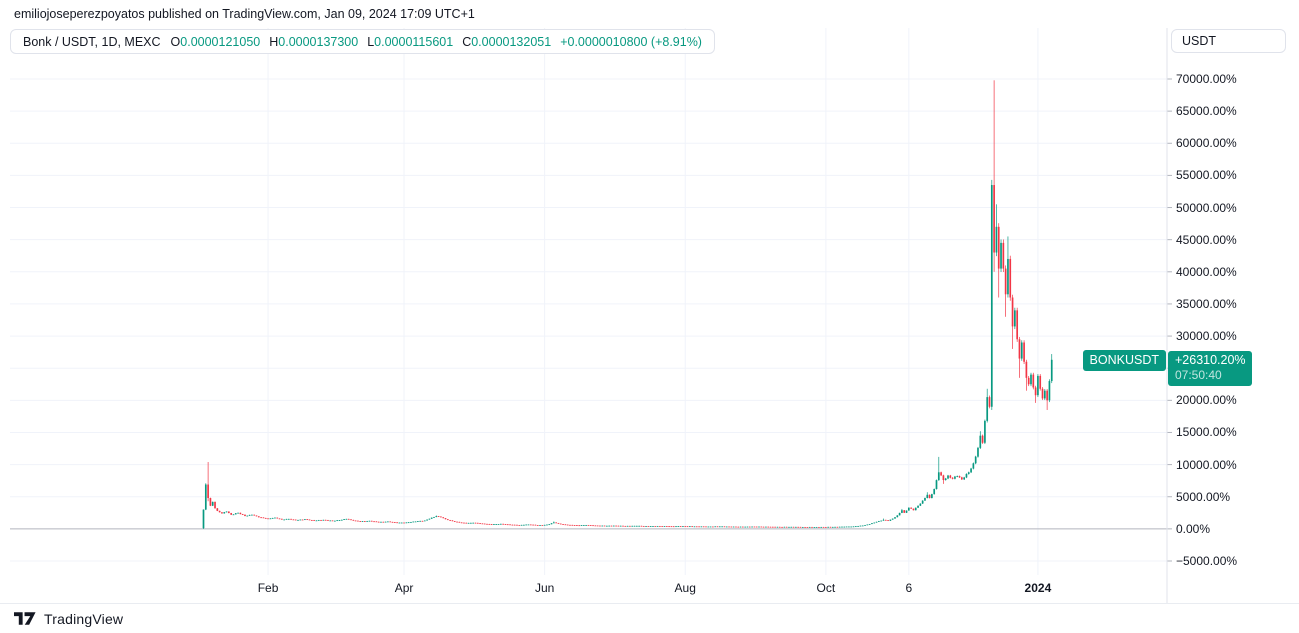 The height and width of the screenshot is (633, 1299). What do you see at coordinates (1206, 111) in the screenshot?
I see `y-axis-tick-label: 65000.00%` at bounding box center [1206, 111].